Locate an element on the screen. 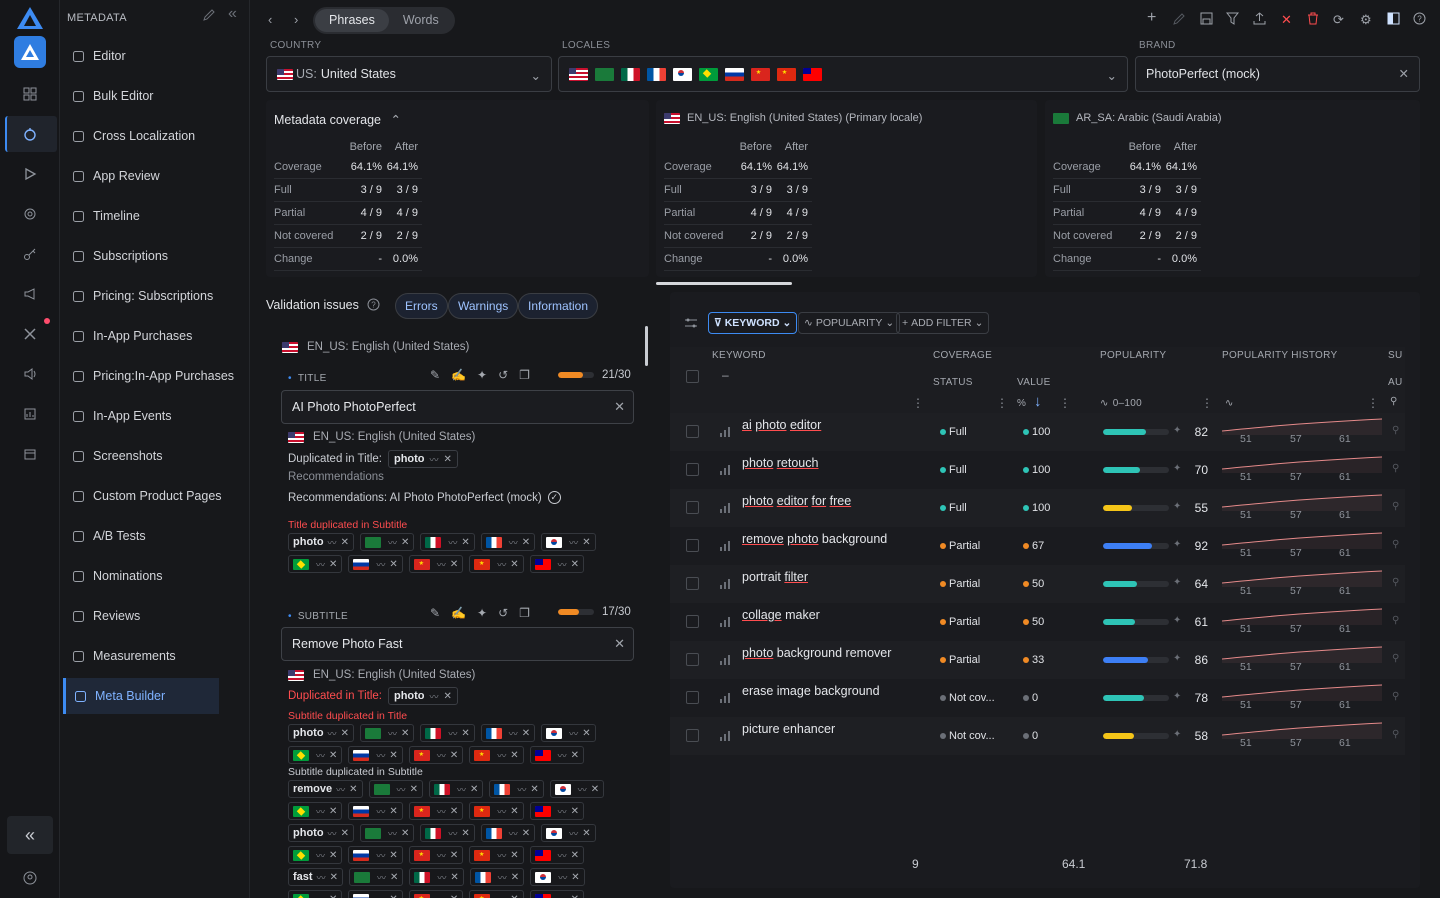 This screenshot has width=1440, height=898. edit-icon: ✍ is located at coordinates (459, 375).